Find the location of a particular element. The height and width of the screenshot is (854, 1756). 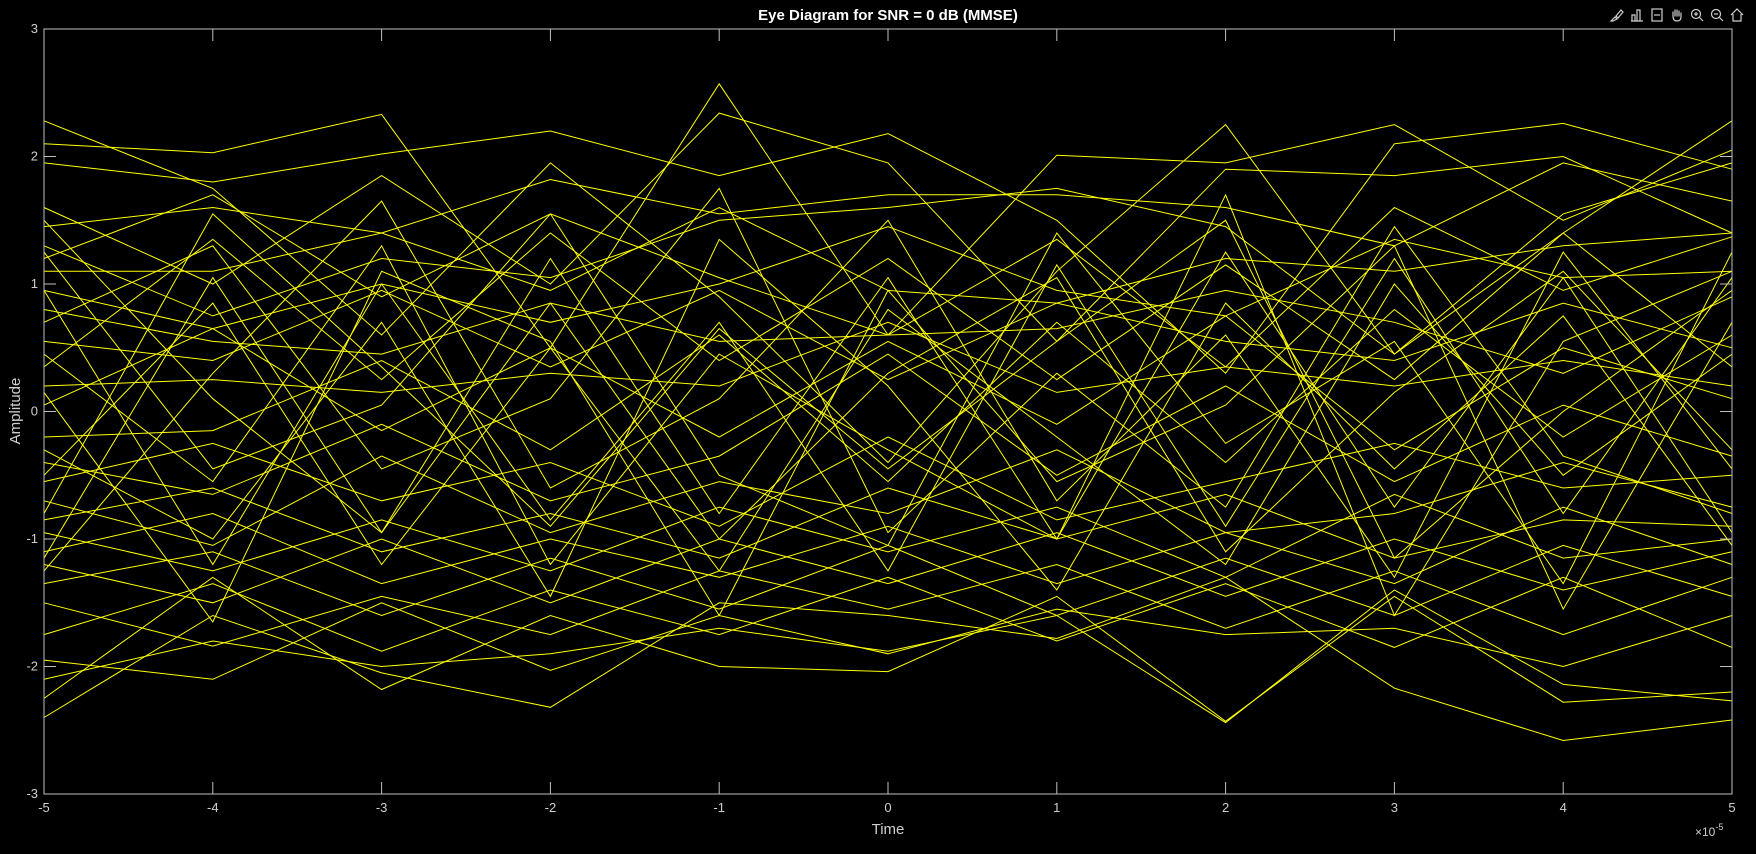

zoom-in-icon is located at coordinates (1697, 15).